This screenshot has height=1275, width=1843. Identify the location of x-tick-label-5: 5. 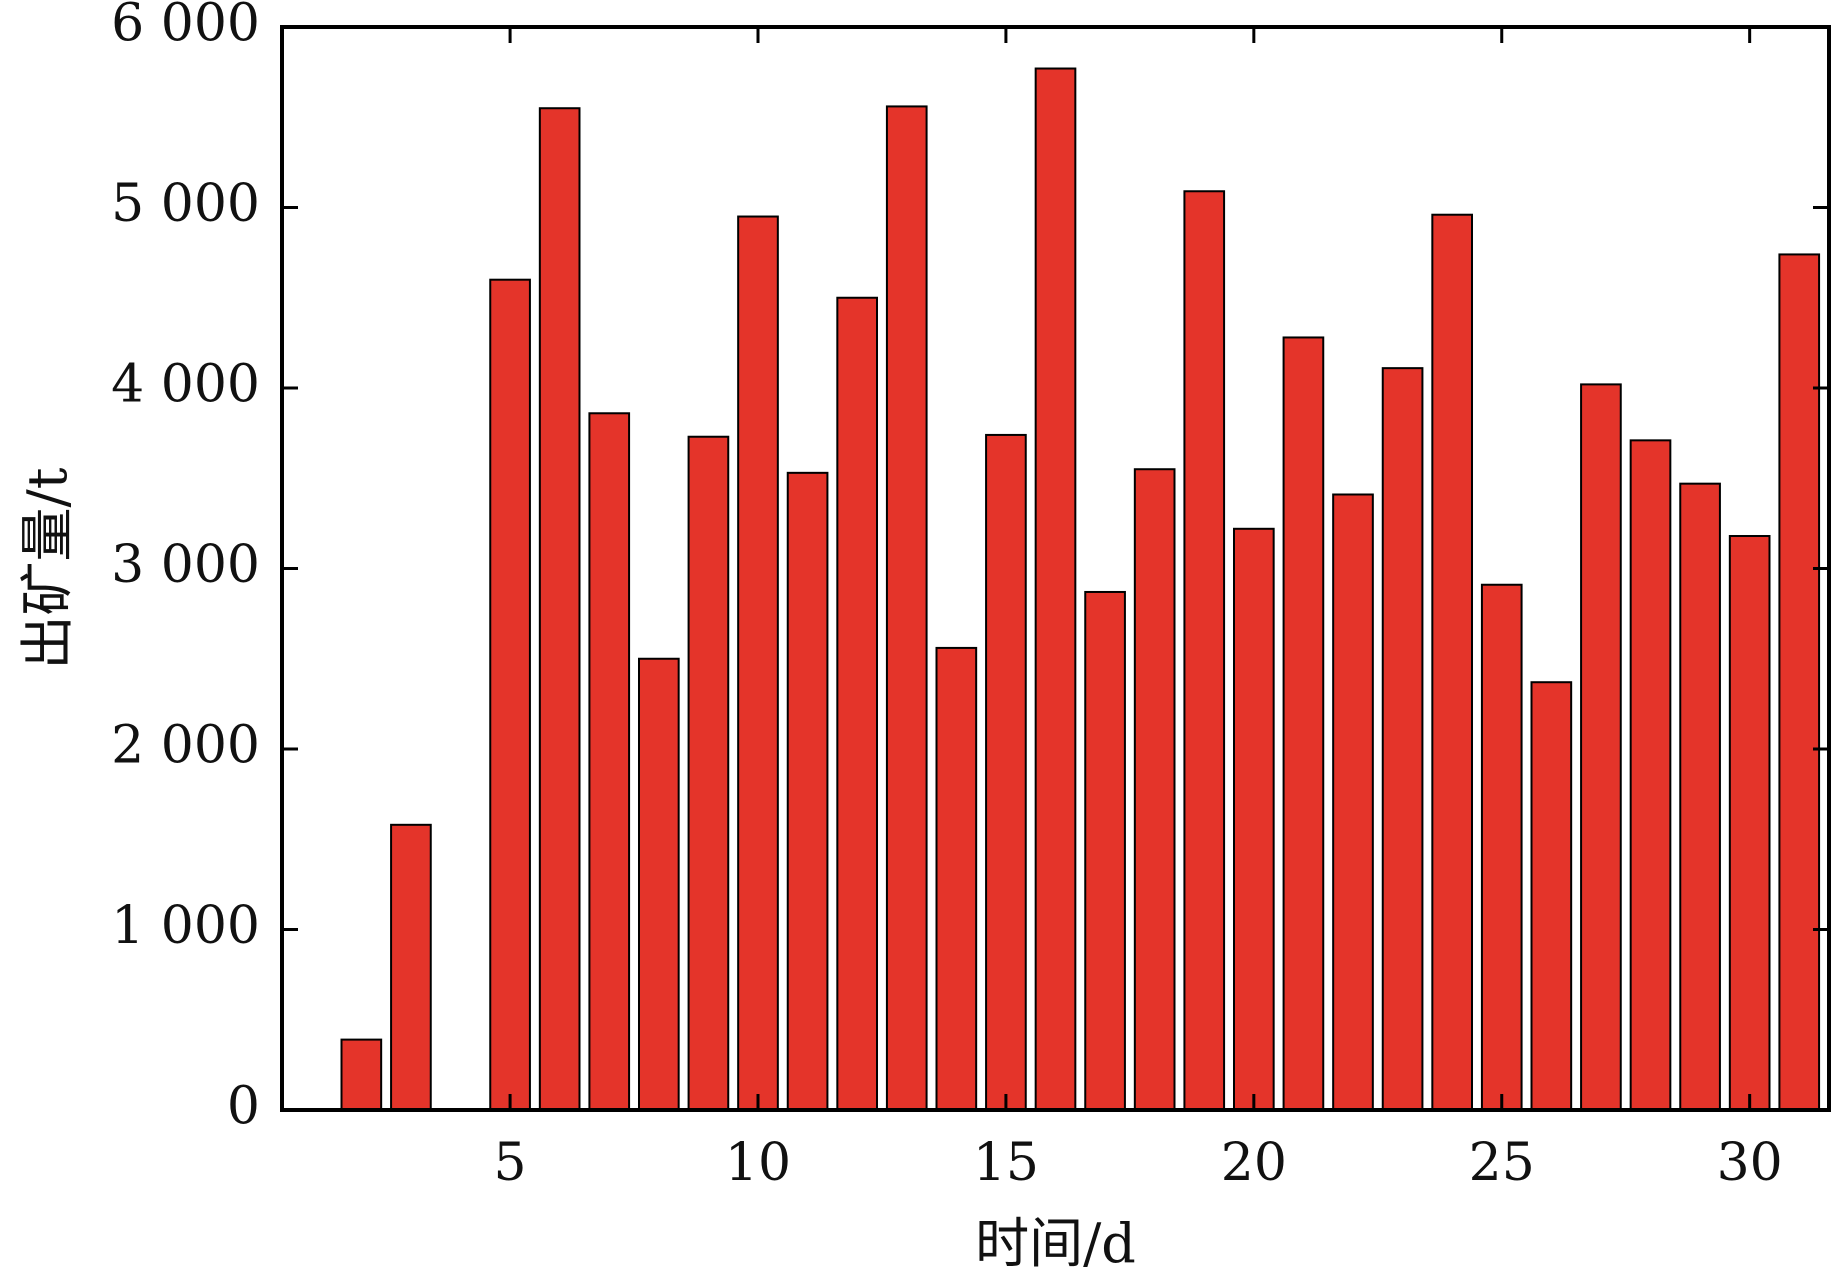
(510, 1163).